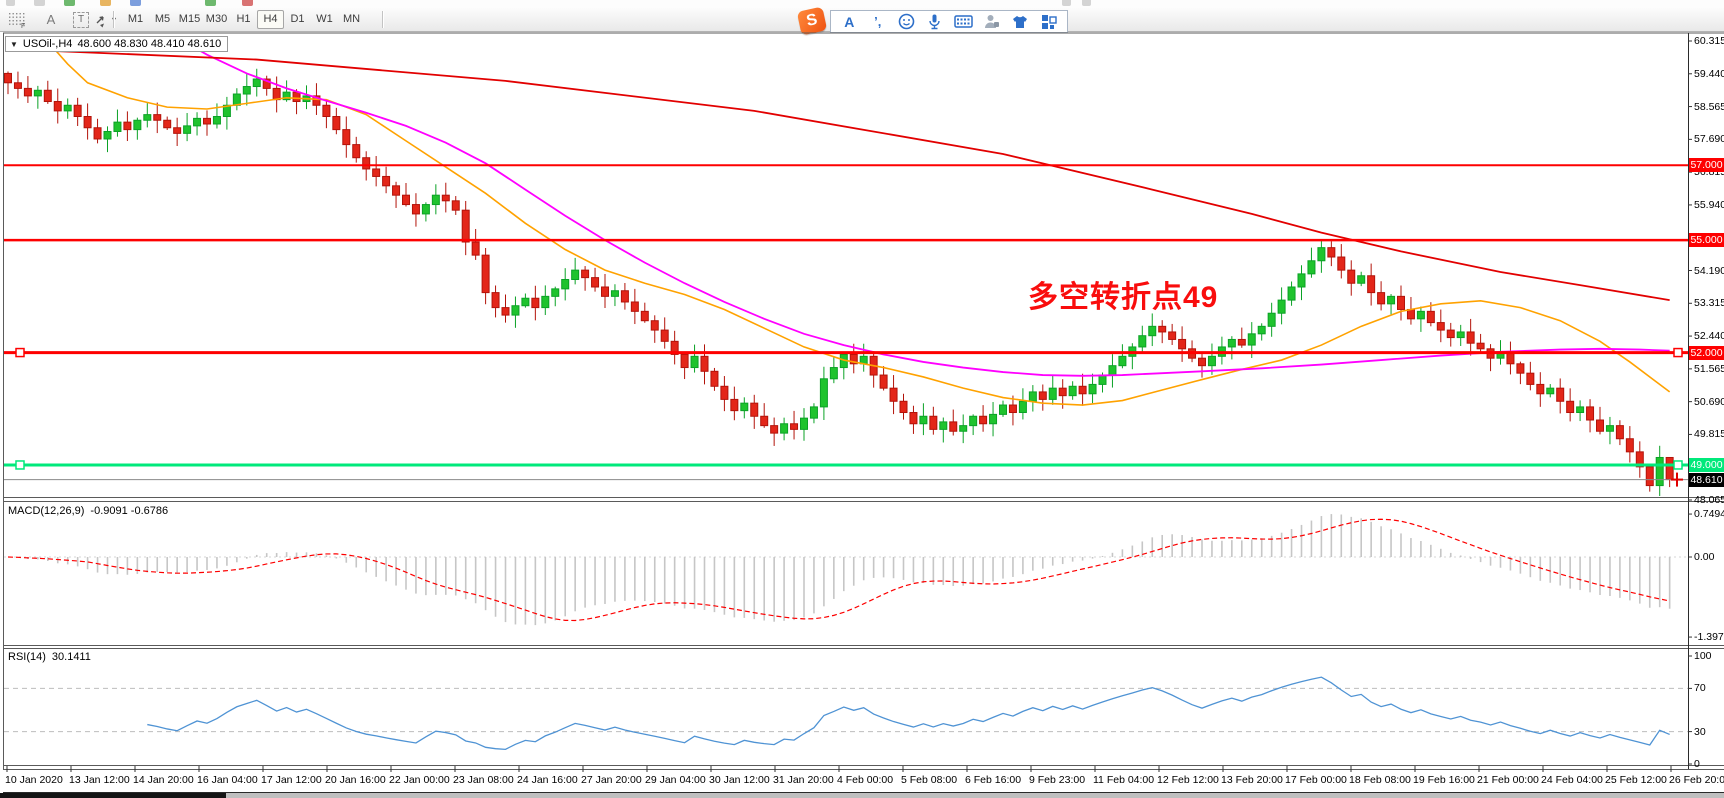 This screenshot has width=1724, height=798. Describe the element at coordinates (99, 780) in the screenshot. I see `time-label: 13 Jan 12:00` at that location.